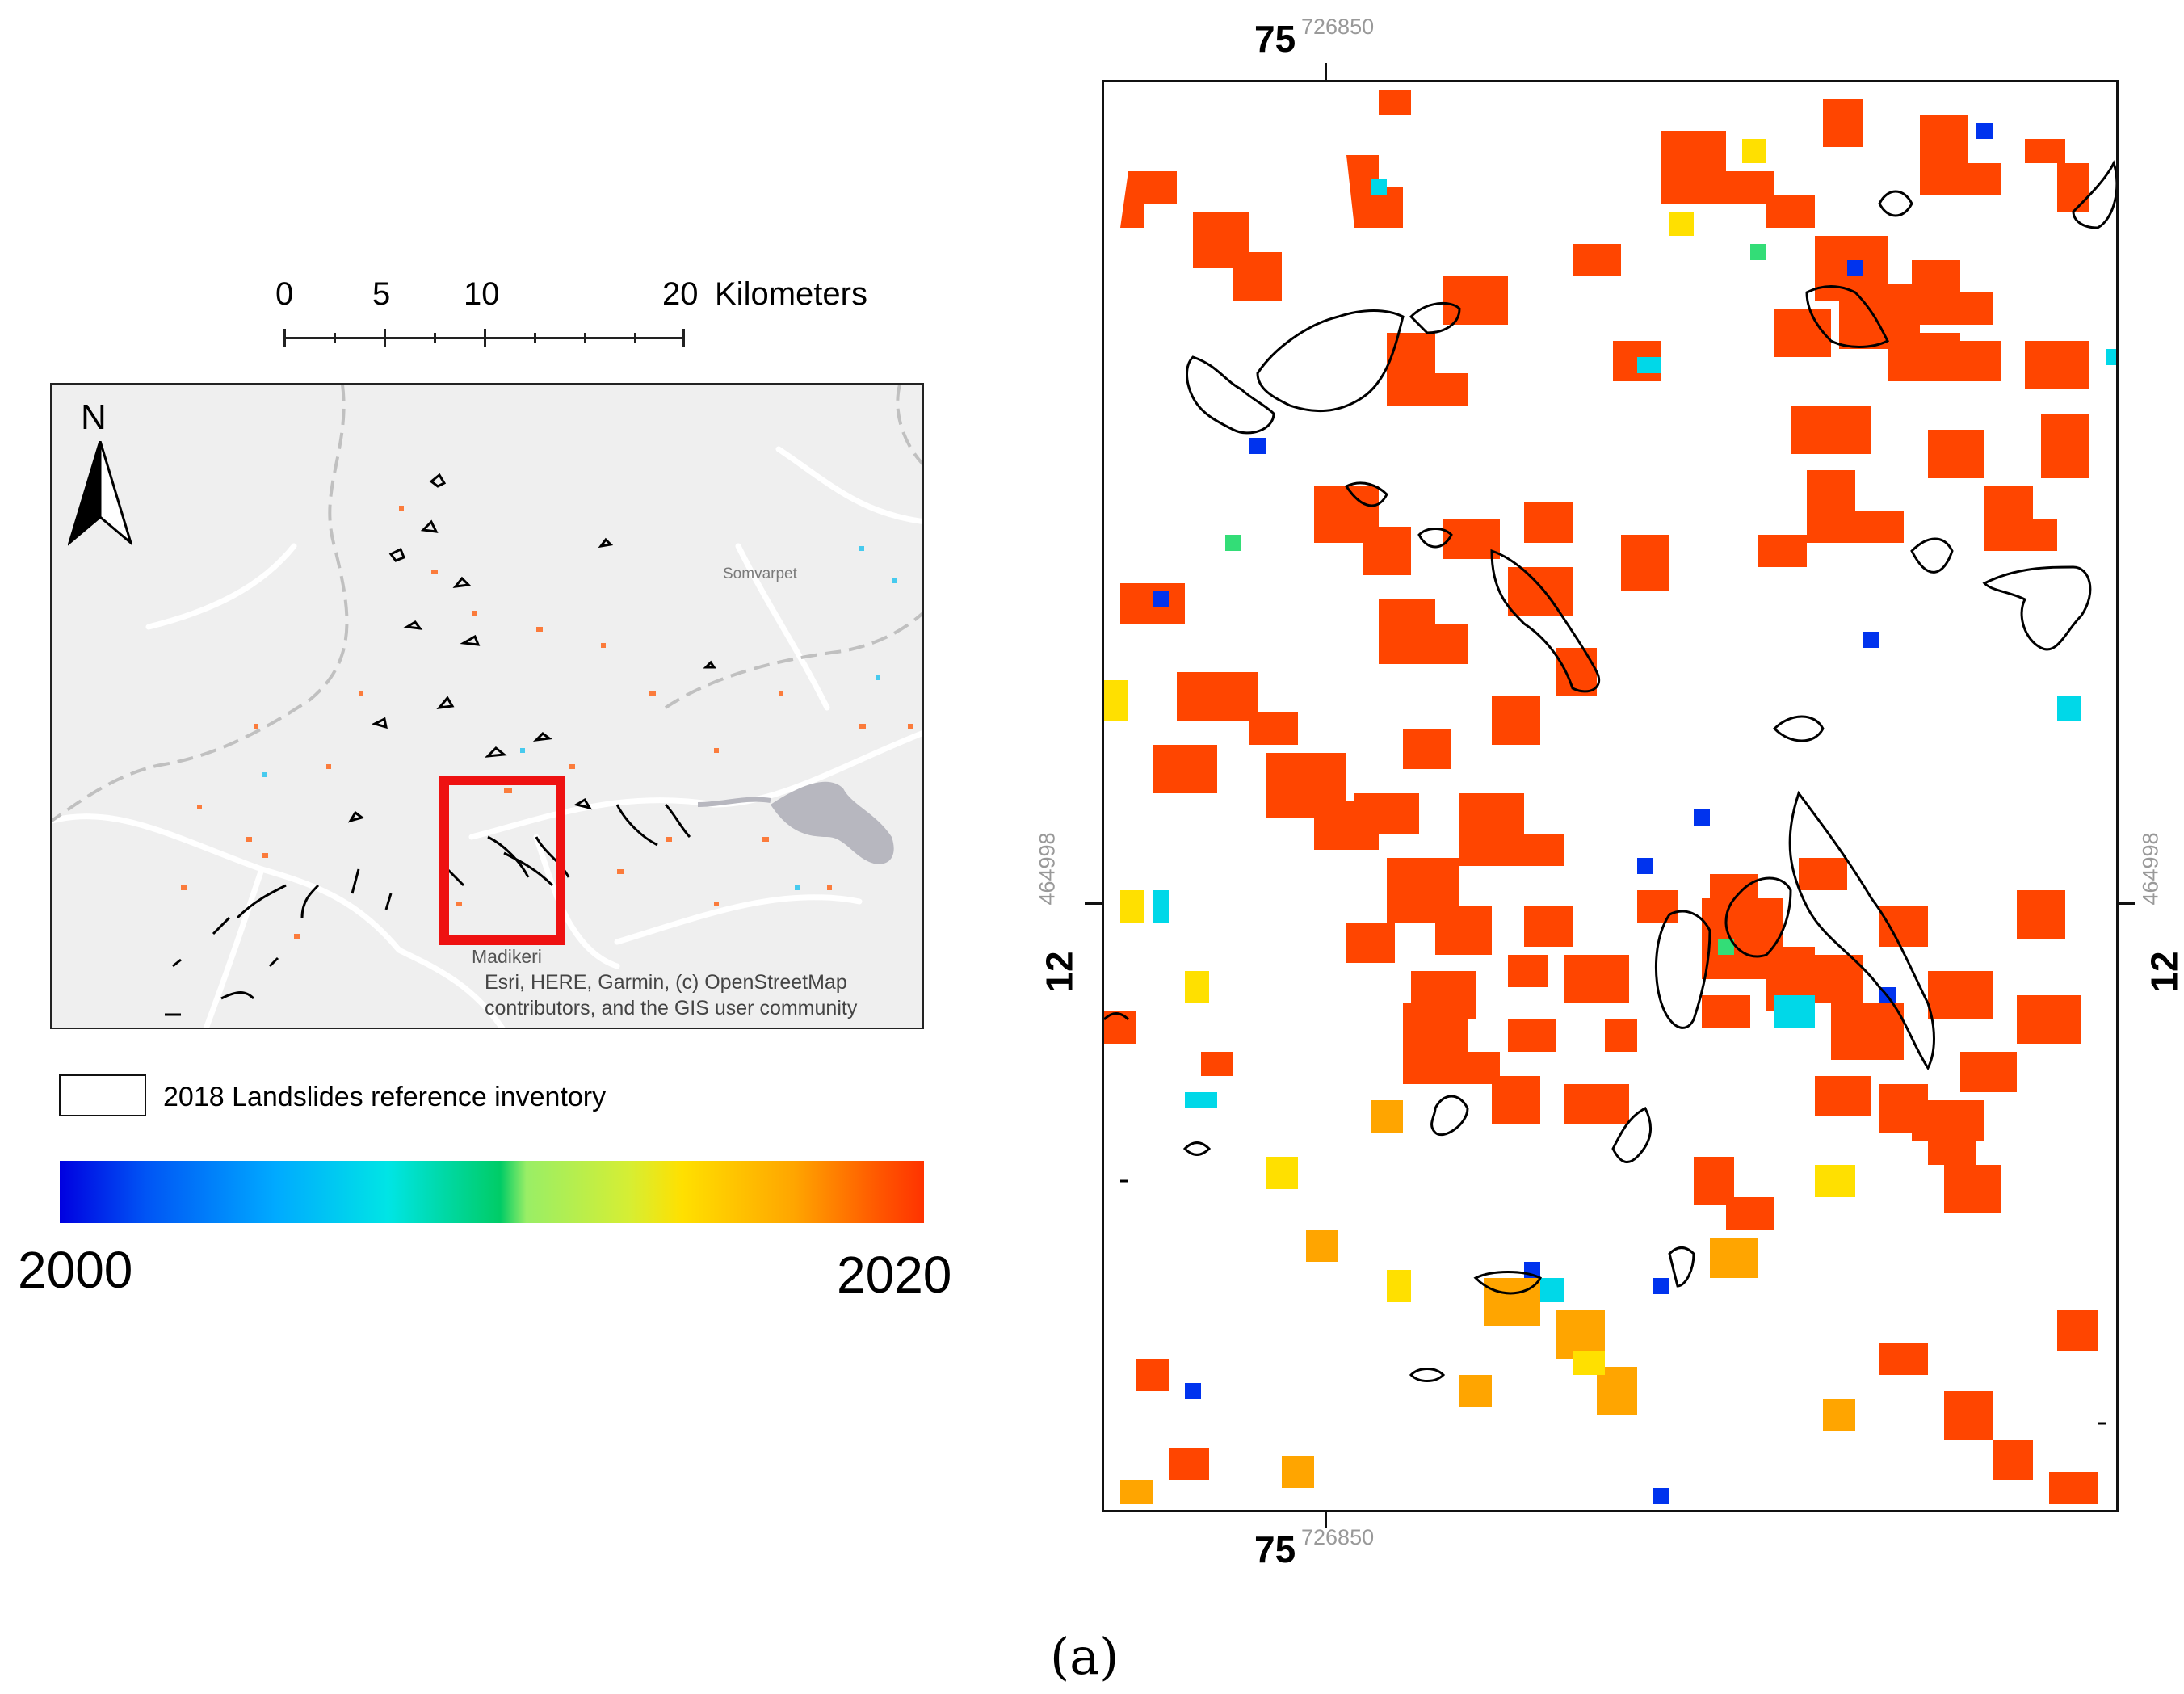 This screenshot has width=2184, height=1694. I want to click on road-network, so click(487, 737).